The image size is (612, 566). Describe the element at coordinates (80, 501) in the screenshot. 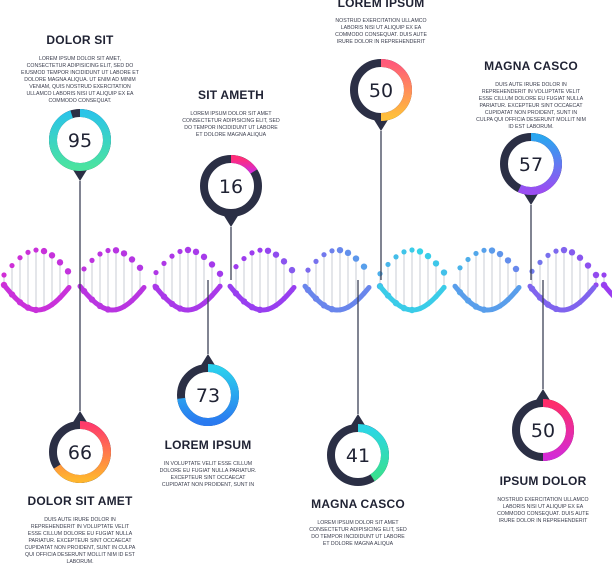

I see `marker-title: DOLOR SIT AMET` at that location.